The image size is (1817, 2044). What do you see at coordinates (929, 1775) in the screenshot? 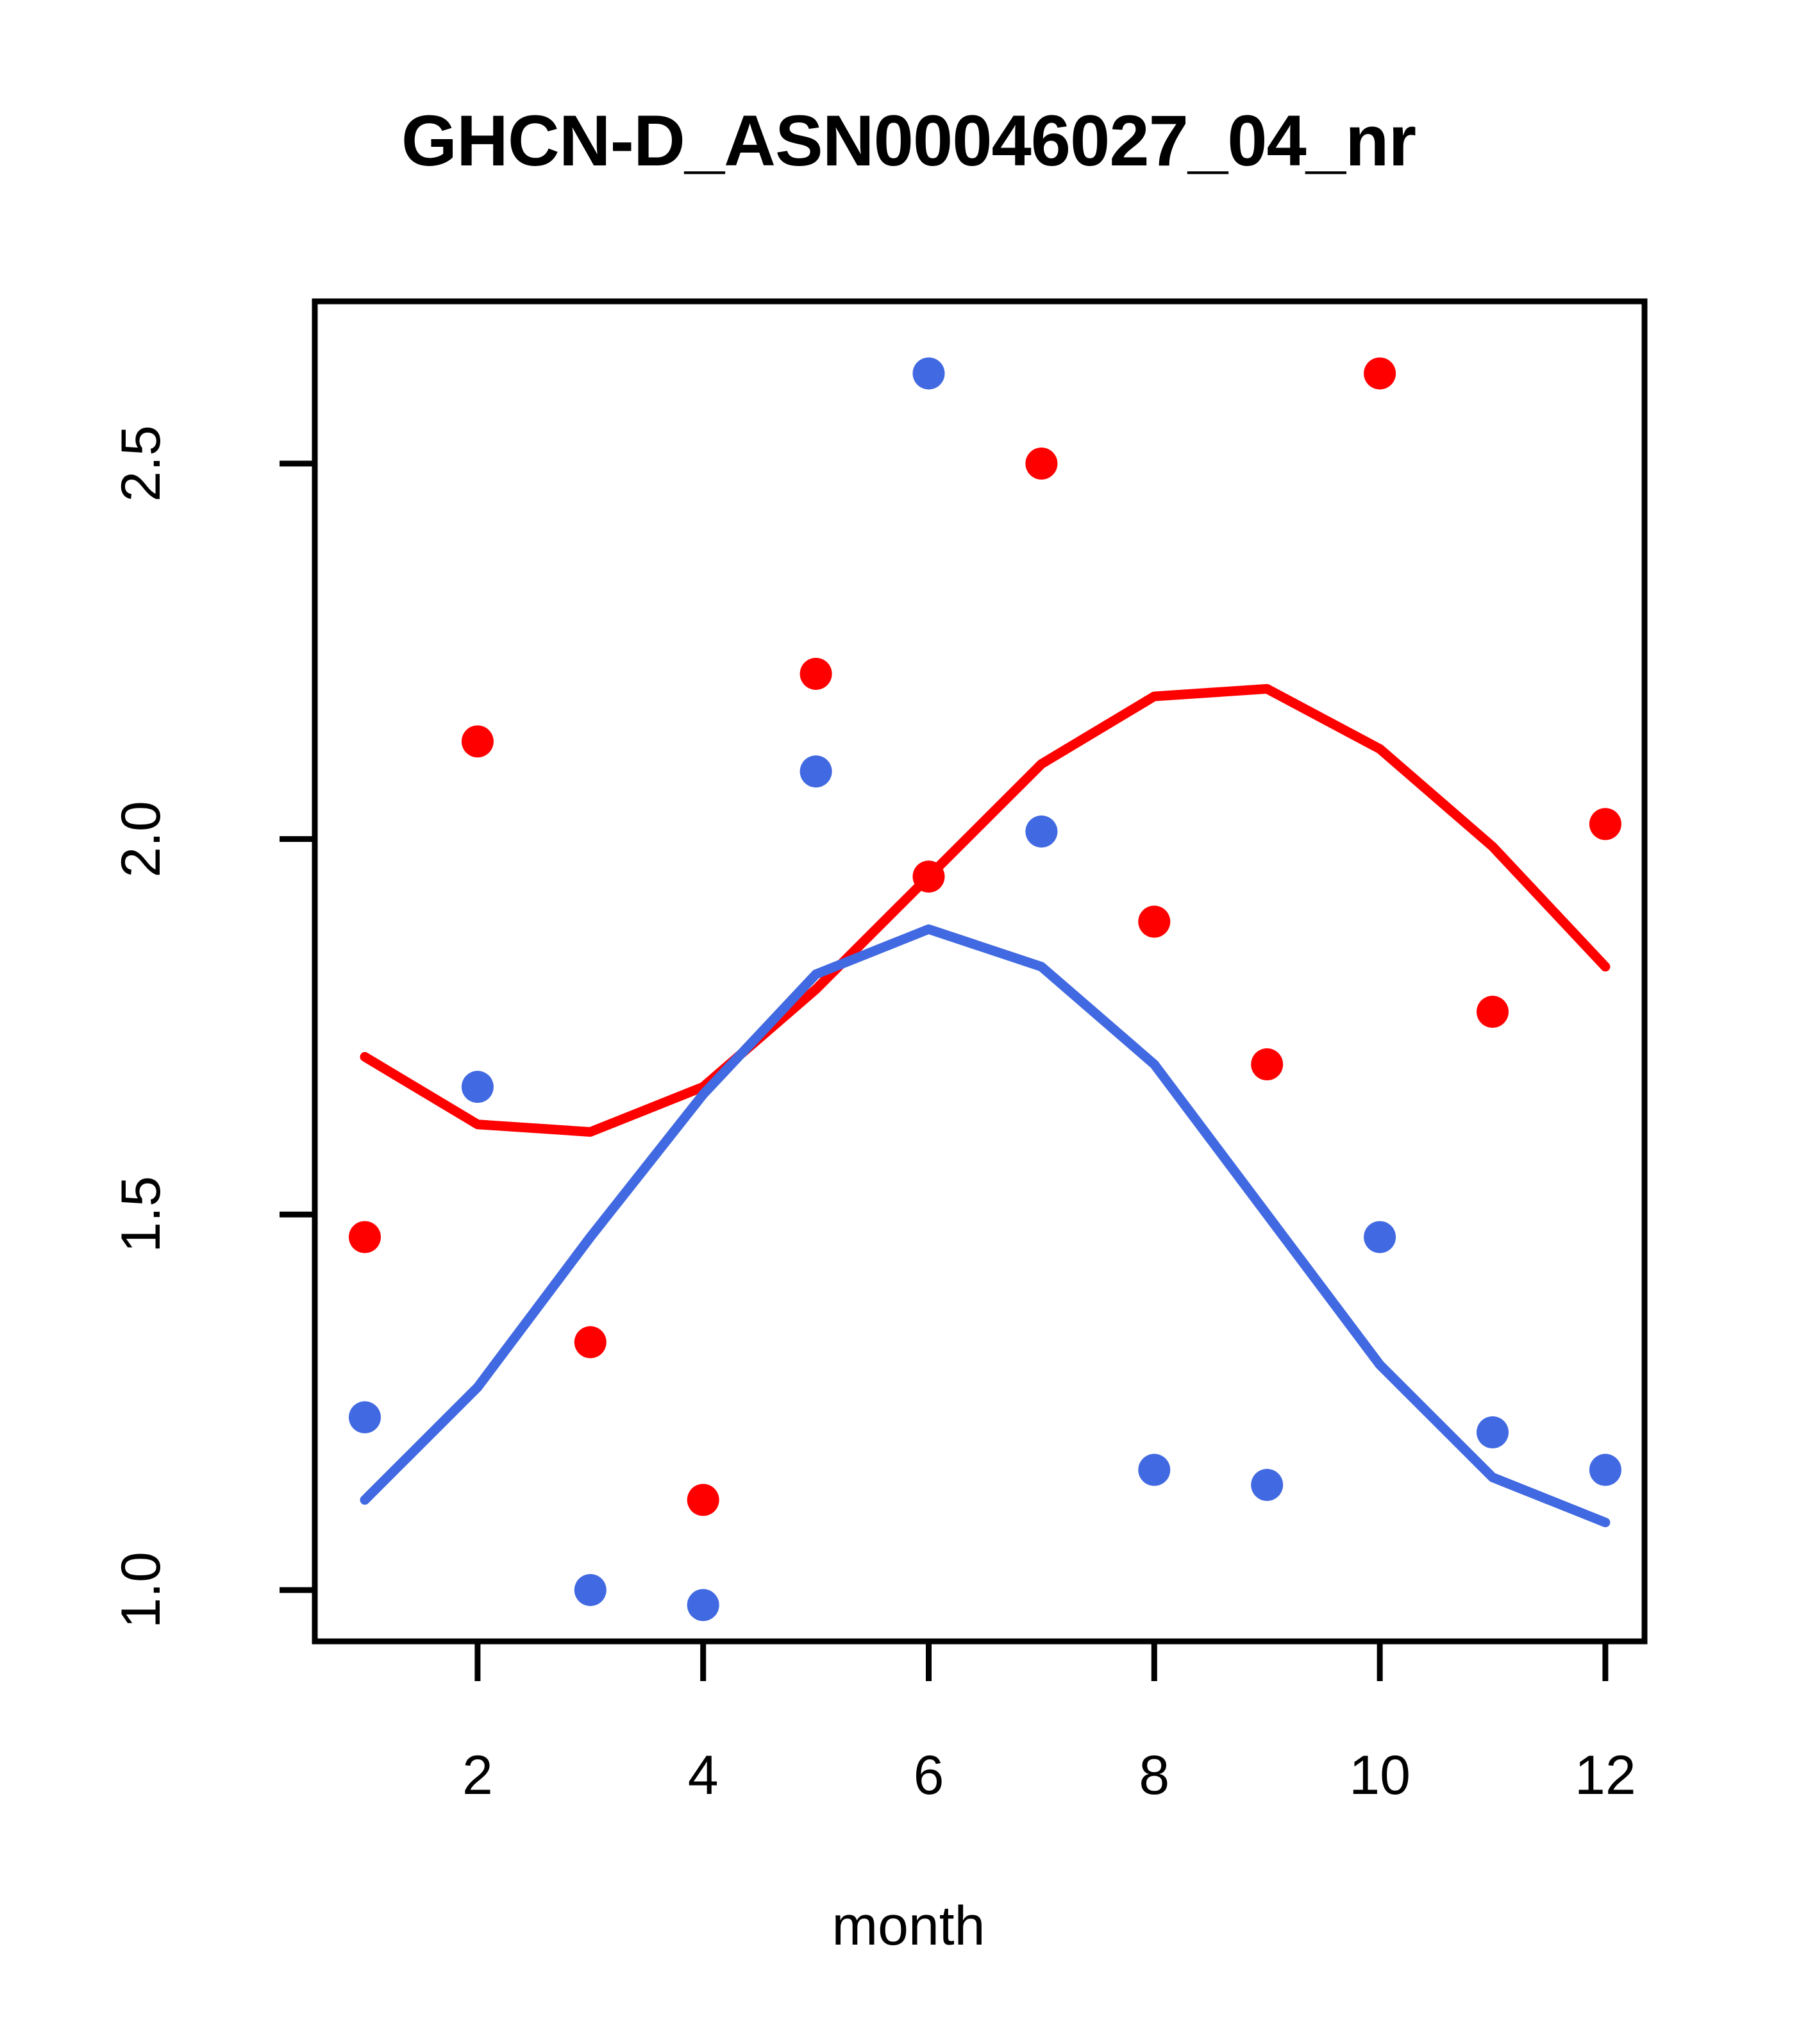
I see `x-tick-label: 6` at bounding box center [929, 1775].